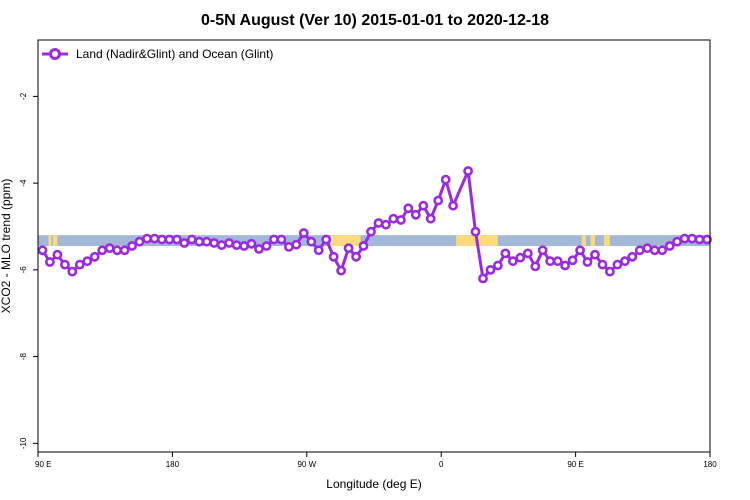 The image size is (750, 500). What do you see at coordinates (373, 484) in the screenshot?
I see `x-axis-label: Longitude (deg E)` at bounding box center [373, 484].